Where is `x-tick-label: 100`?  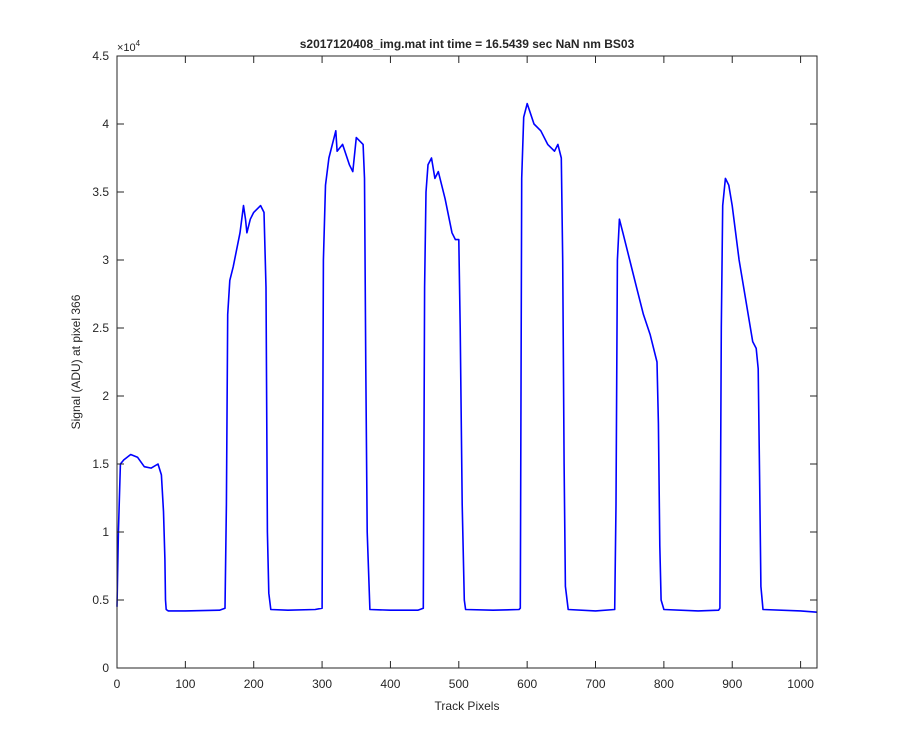 x-tick-label: 100 is located at coordinates (185, 684).